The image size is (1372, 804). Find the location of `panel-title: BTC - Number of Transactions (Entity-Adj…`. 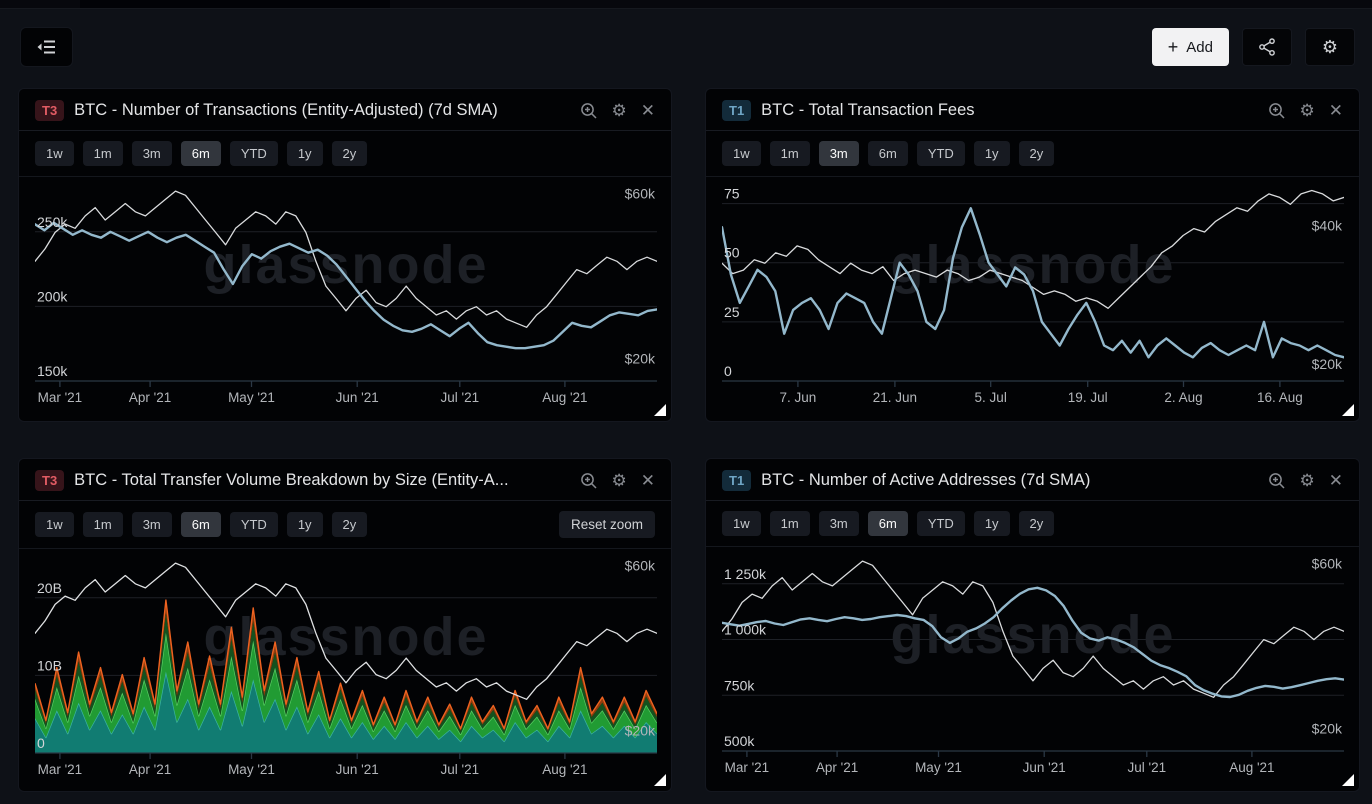

panel-title: BTC - Number of Transactions (Entity-Adj… is located at coordinates (286, 110).